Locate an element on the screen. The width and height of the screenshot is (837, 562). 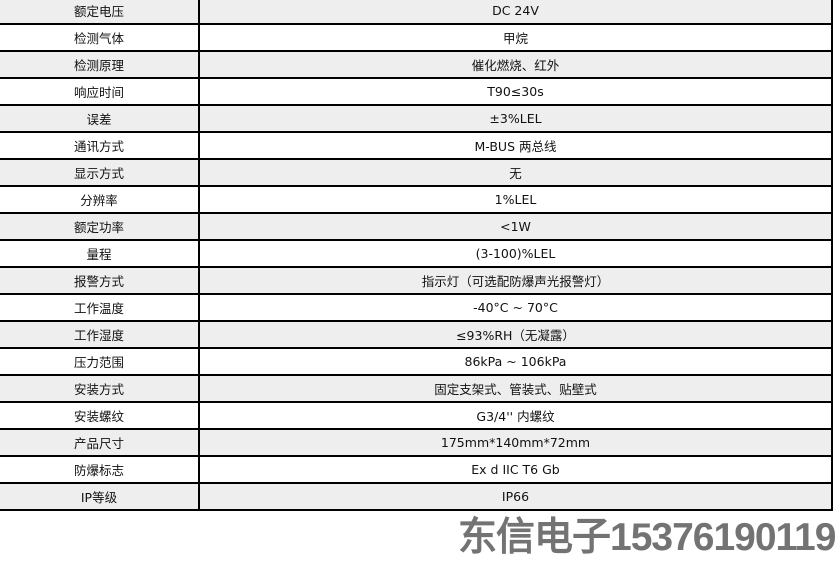
spec-label: IP等级 is located at coordinates (100, 496).